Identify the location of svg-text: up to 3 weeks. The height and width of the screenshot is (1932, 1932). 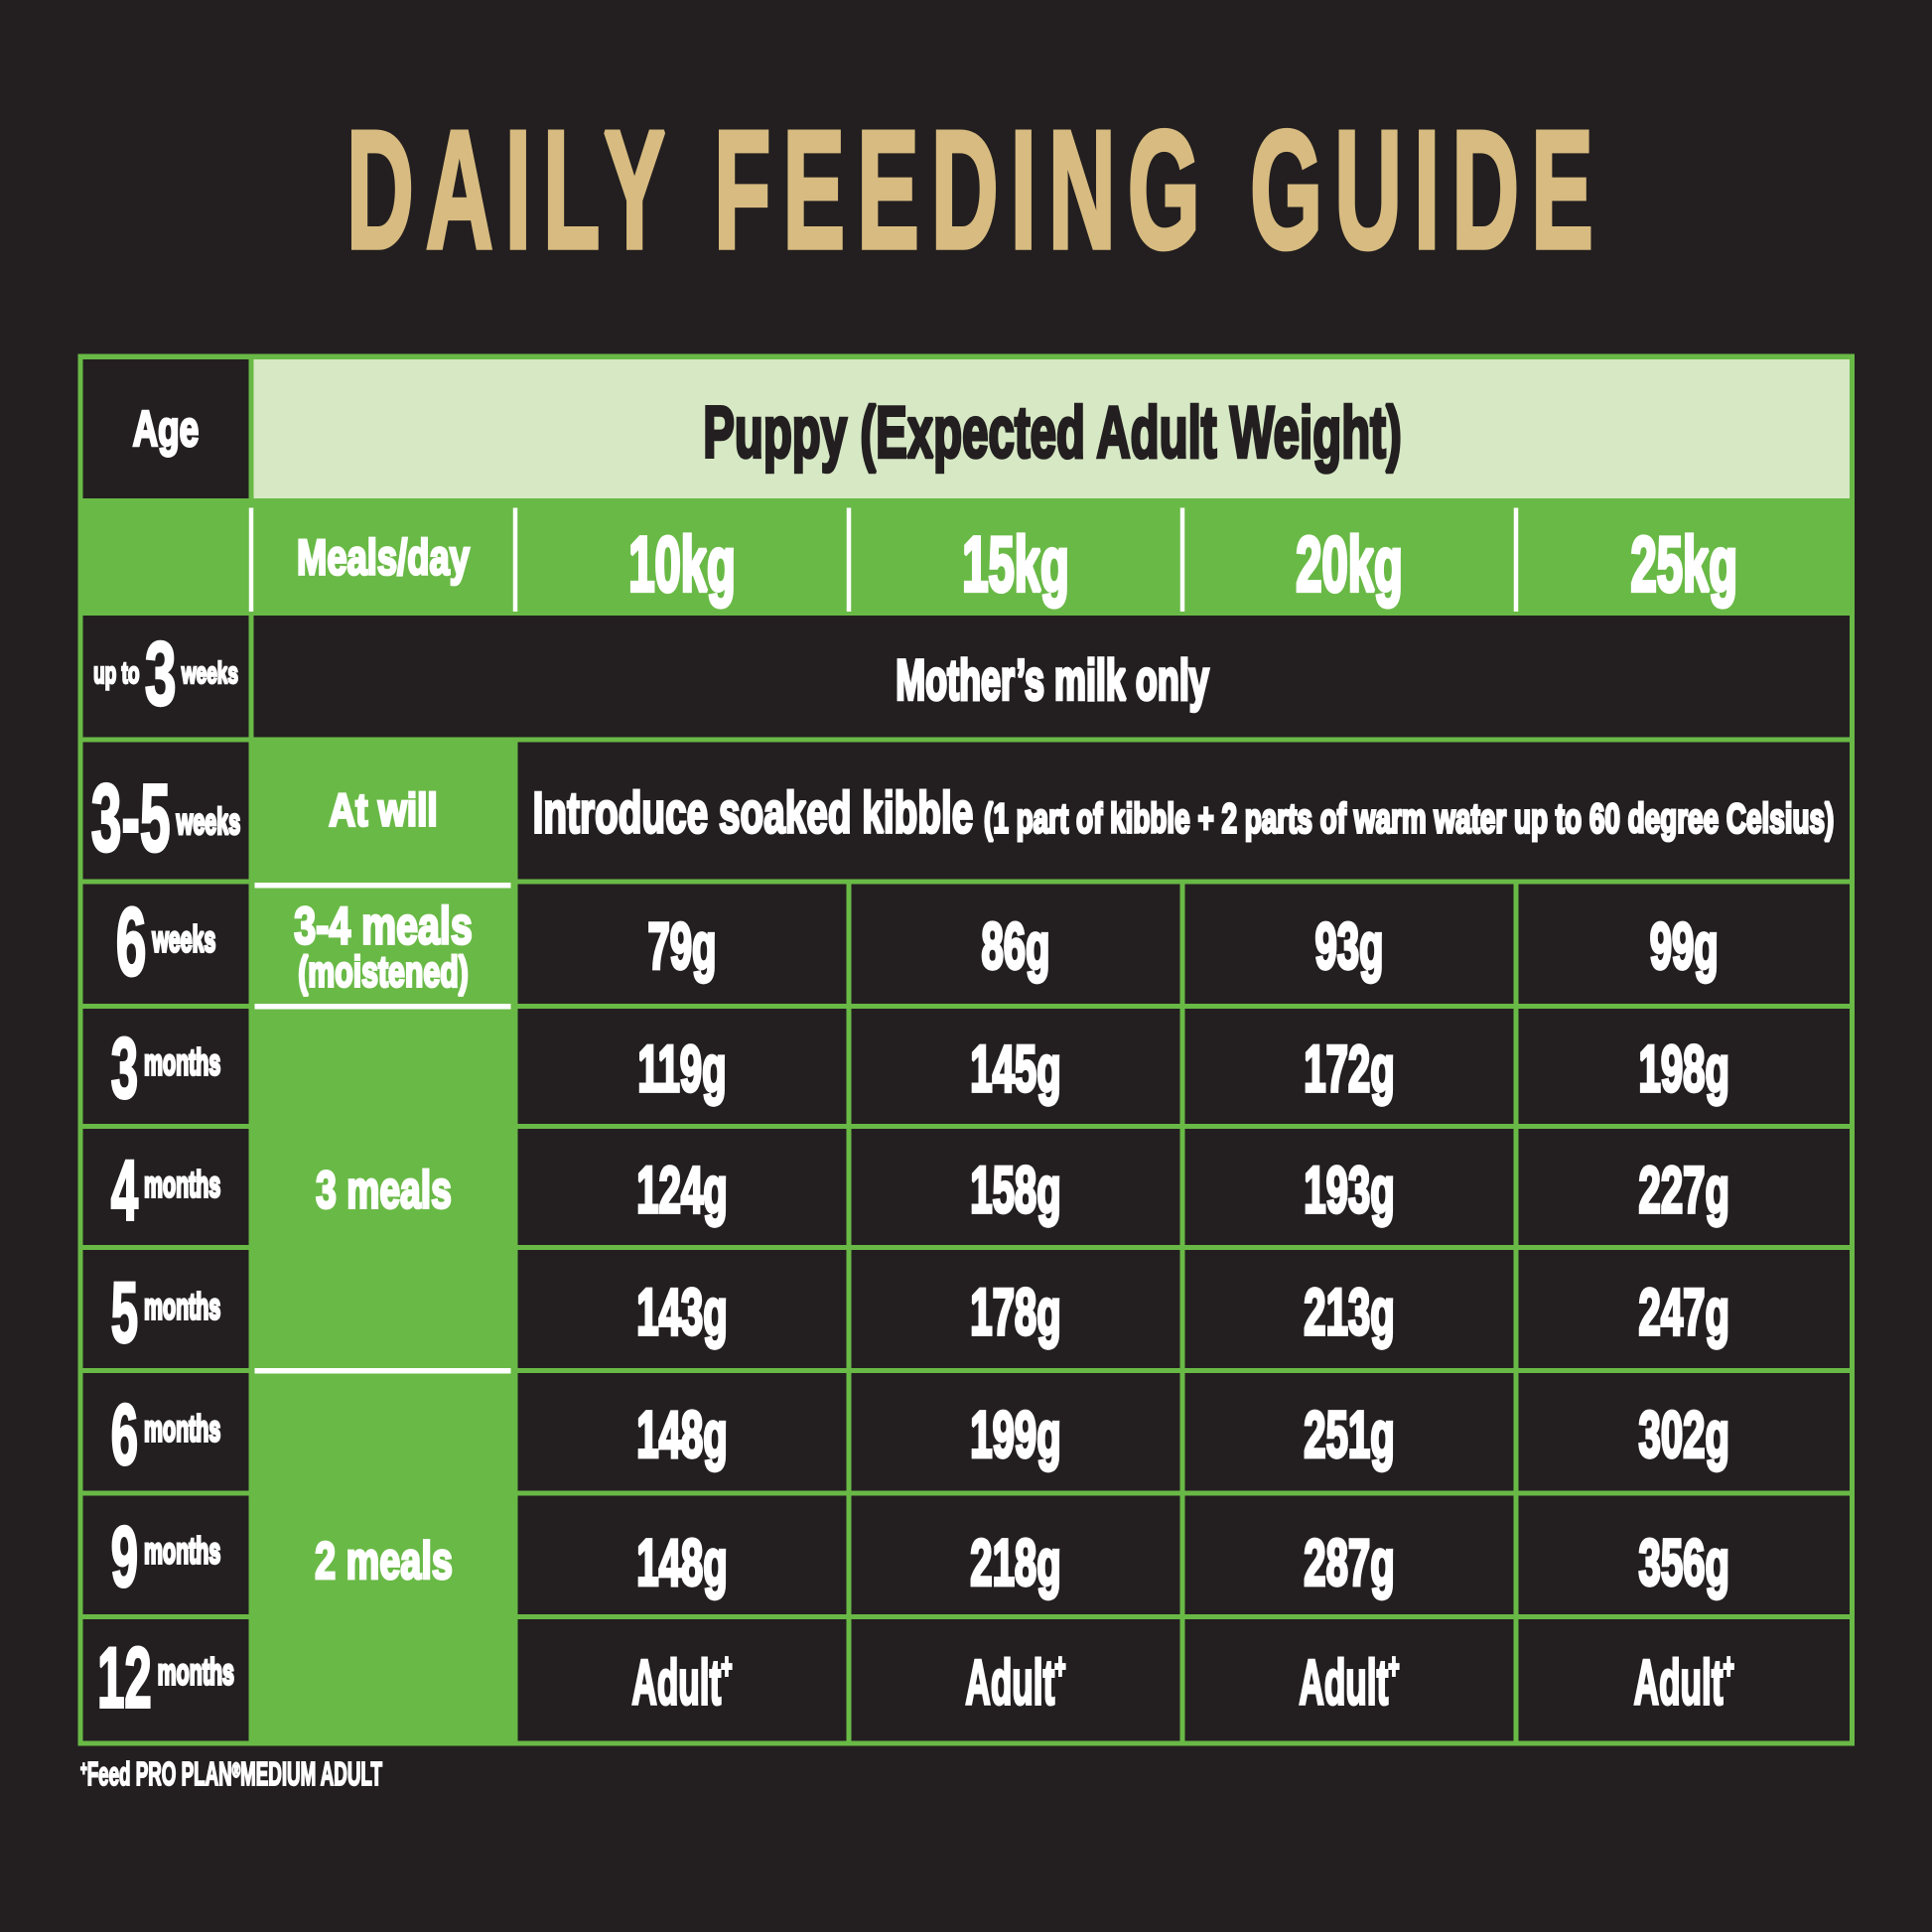
(165, 674).